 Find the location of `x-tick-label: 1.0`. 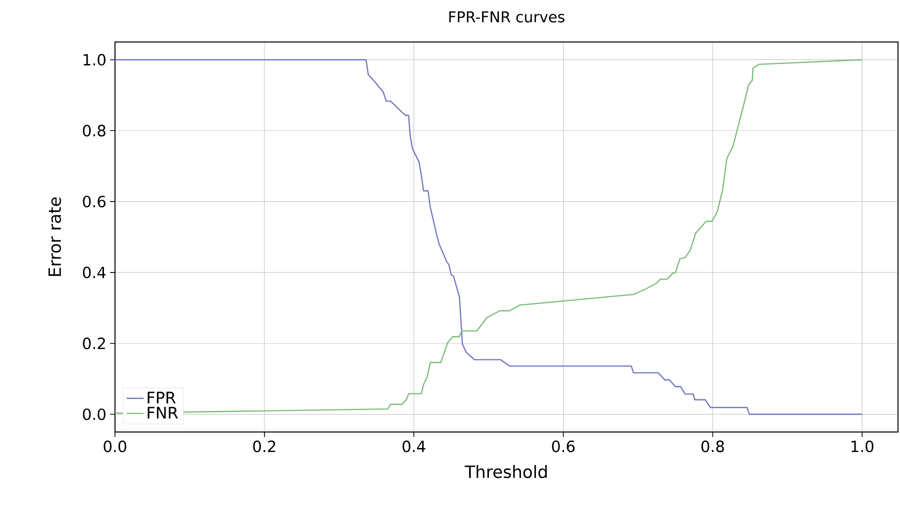

x-tick-label: 1.0 is located at coordinates (863, 446).